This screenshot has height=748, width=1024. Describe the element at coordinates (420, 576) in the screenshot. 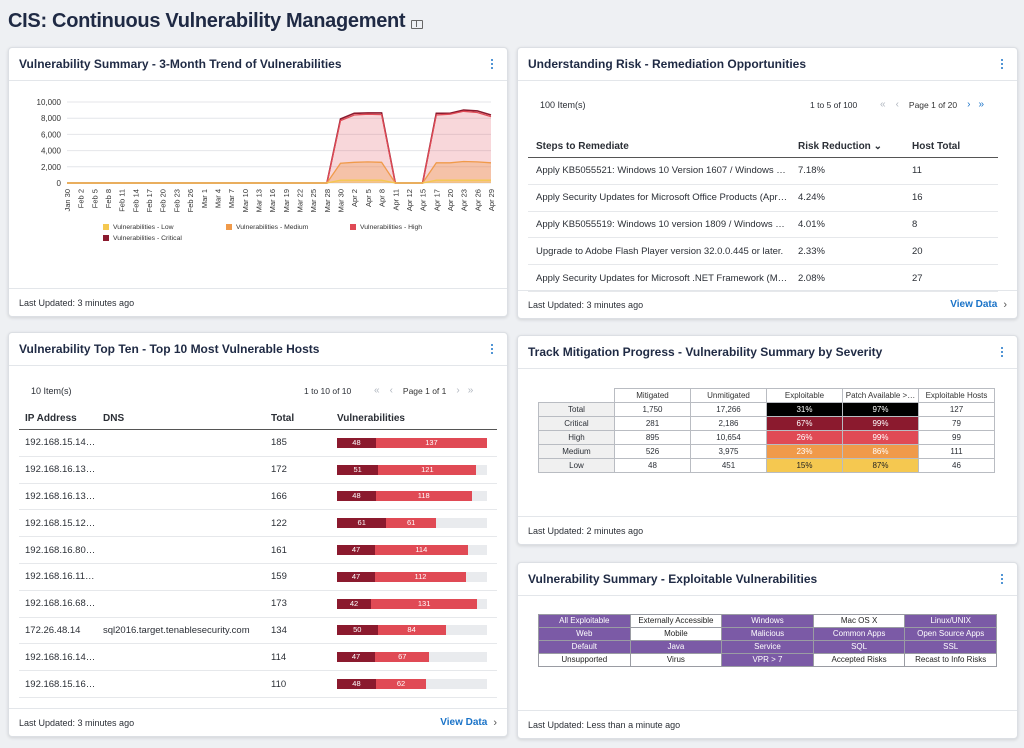

I see `bar-high: 112` at that location.